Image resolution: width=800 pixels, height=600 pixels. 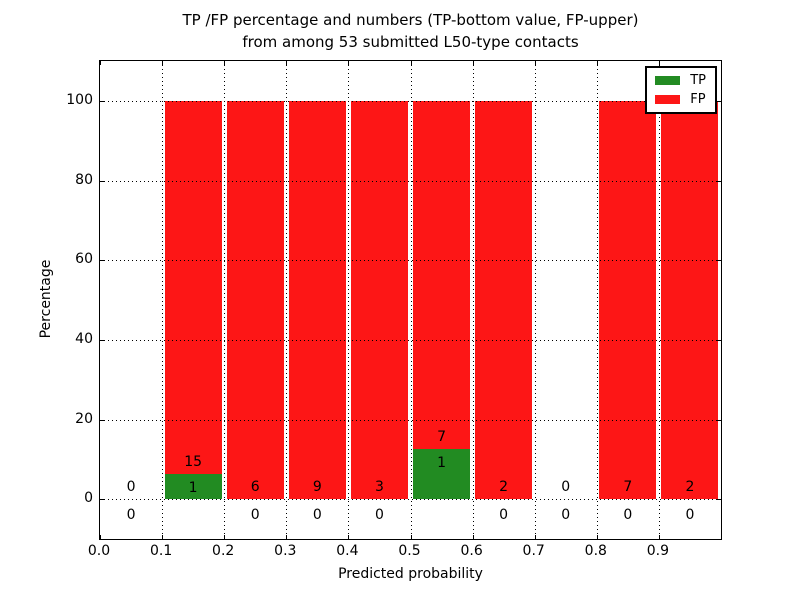 I want to click on x-axis-label: Predicted probability, so click(x=410, y=574).